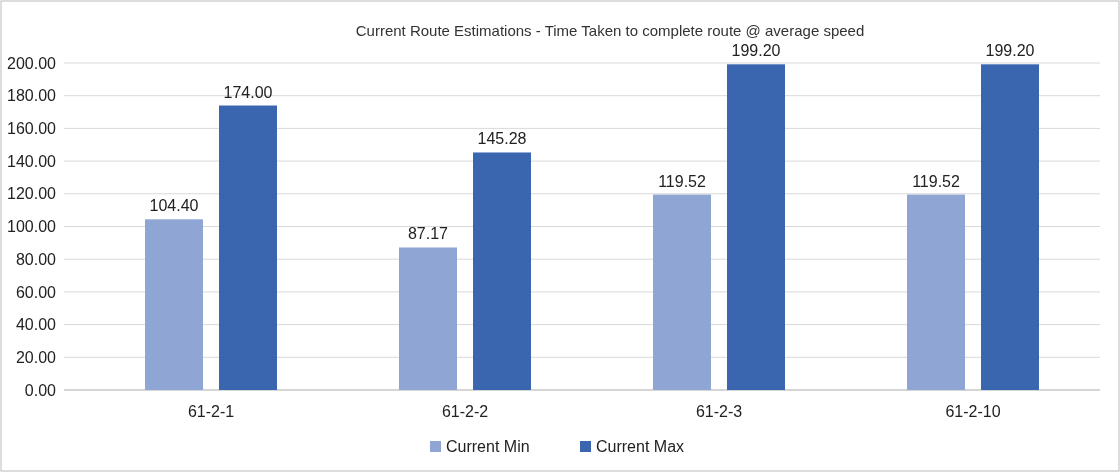 This screenshot has width=1120, height=472. What do you see at coordinates (640, 446) in the screenshot?
I see `legend-label: Current Max` at bounding box center [640, 446].